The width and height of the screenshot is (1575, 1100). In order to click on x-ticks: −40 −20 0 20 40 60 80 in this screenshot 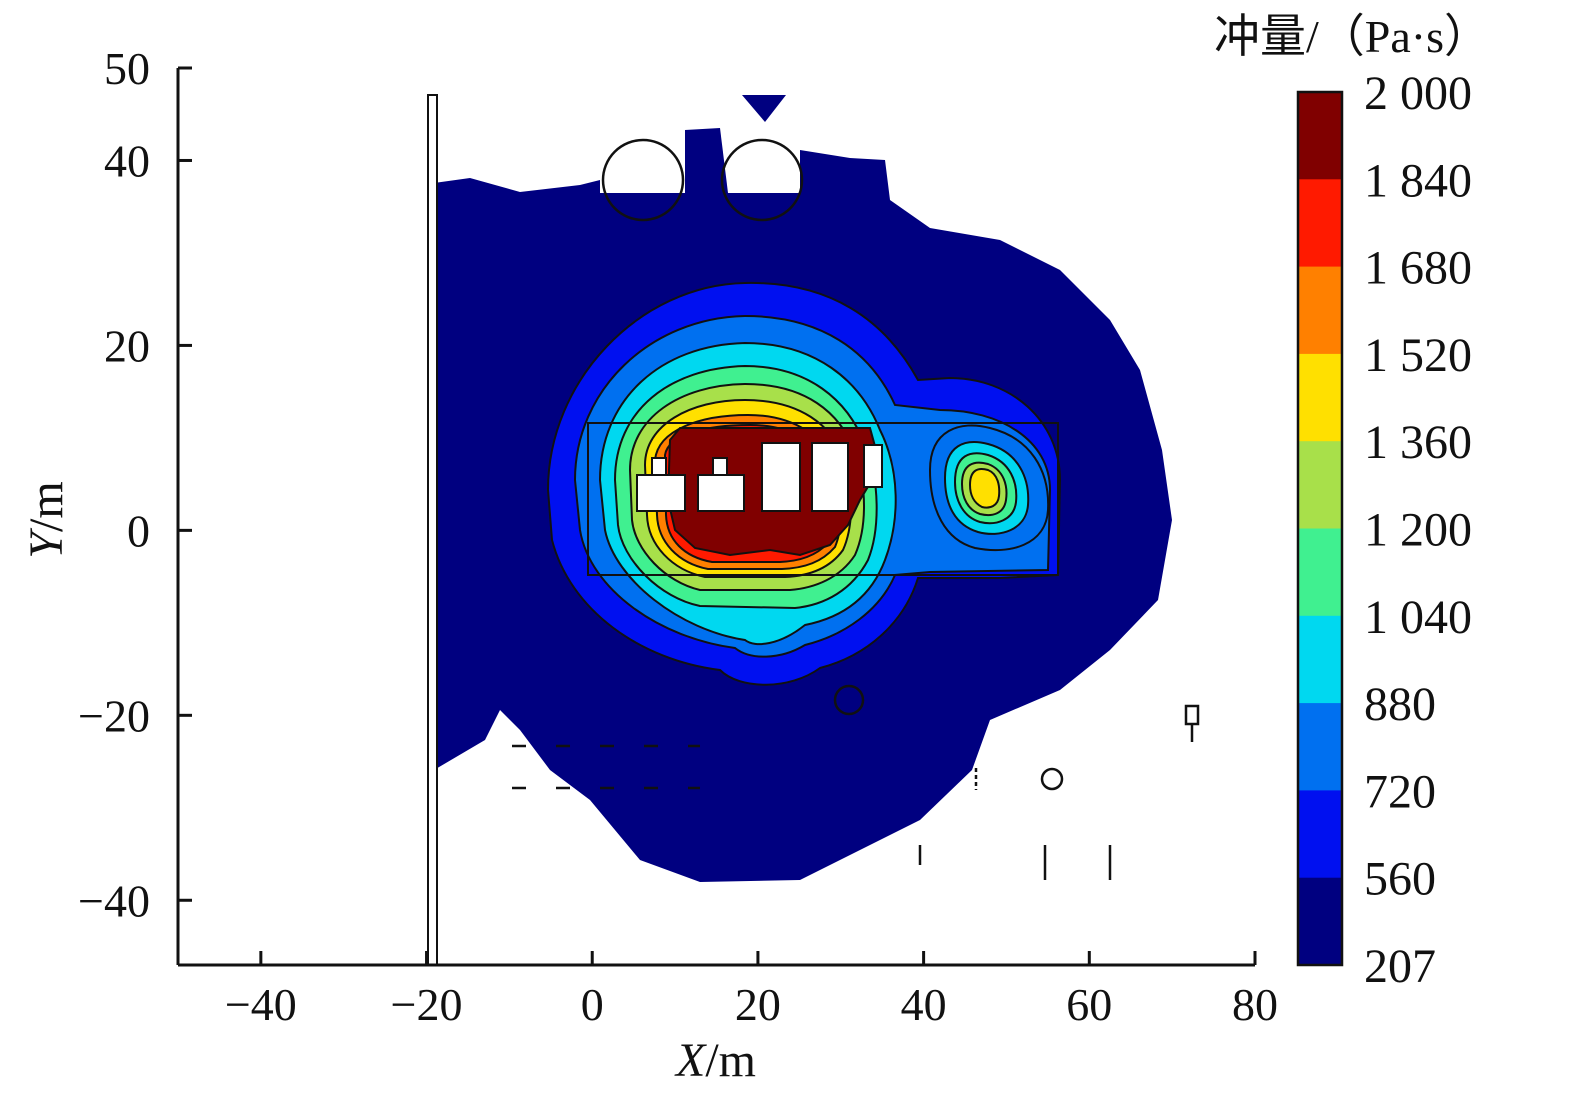, I will do `click(751, 990)`.